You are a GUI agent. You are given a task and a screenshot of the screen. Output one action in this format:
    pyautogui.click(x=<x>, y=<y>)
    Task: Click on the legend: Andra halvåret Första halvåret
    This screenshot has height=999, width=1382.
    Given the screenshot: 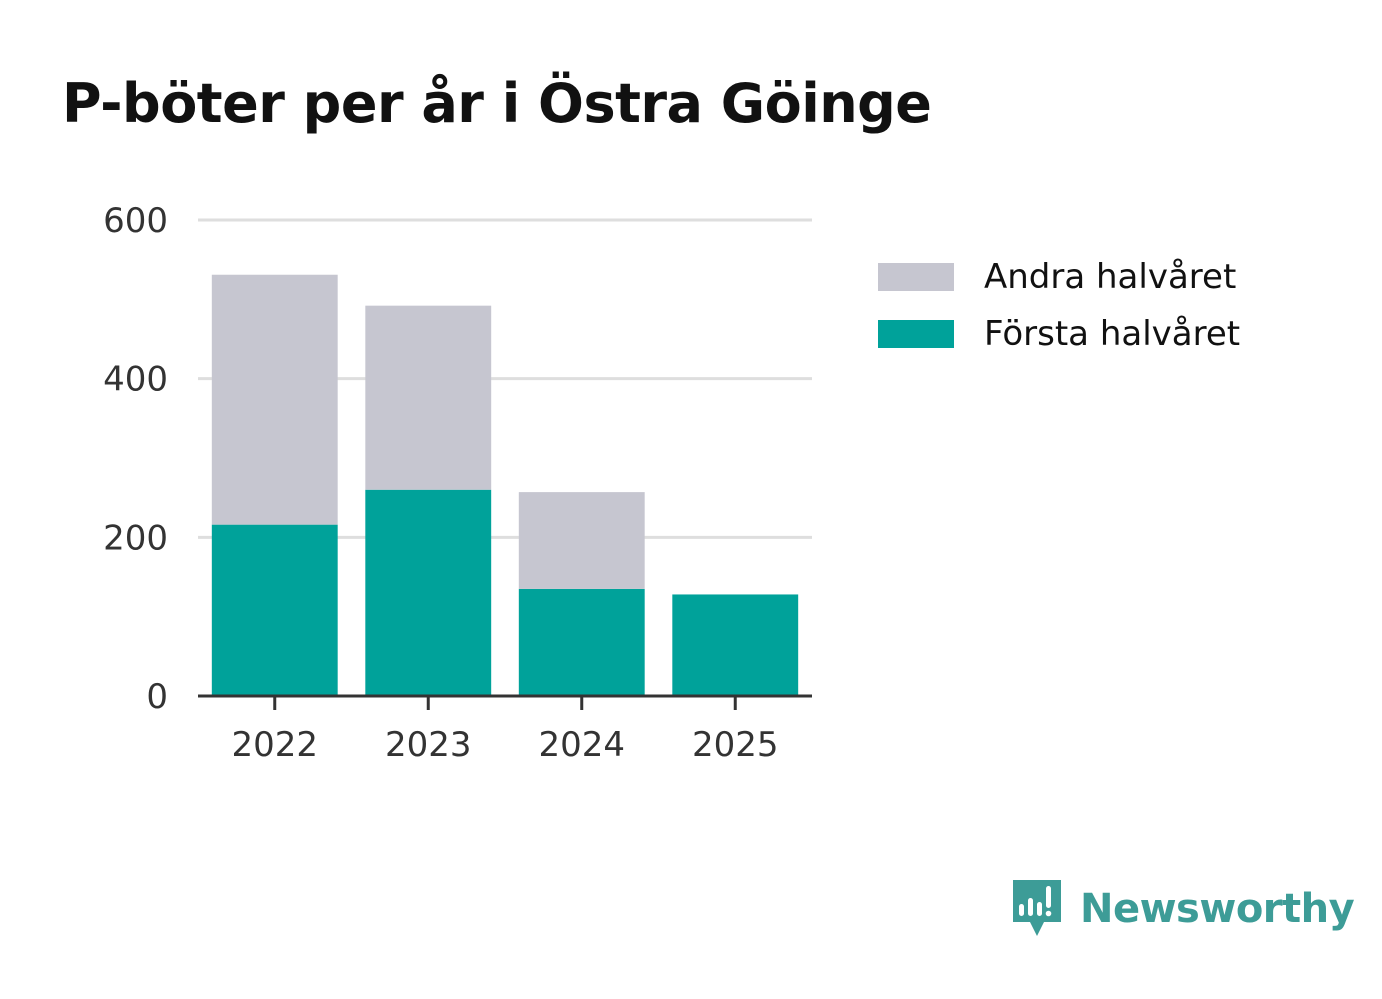 What is the action you would take?
    pyautogui.click(x=1059, y=305)
    